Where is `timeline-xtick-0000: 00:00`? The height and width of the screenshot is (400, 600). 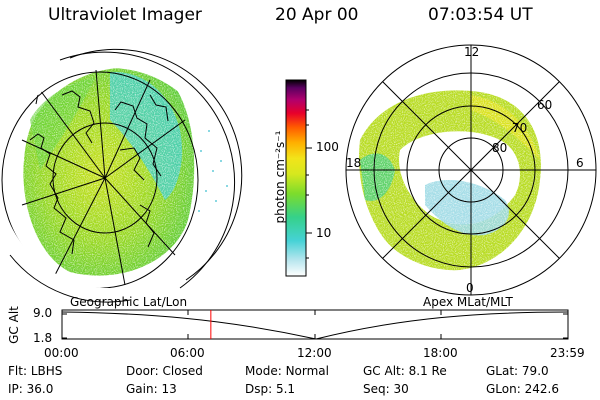 timeline-xtick-0000: 00:00 is located at coordinates (61, 353).